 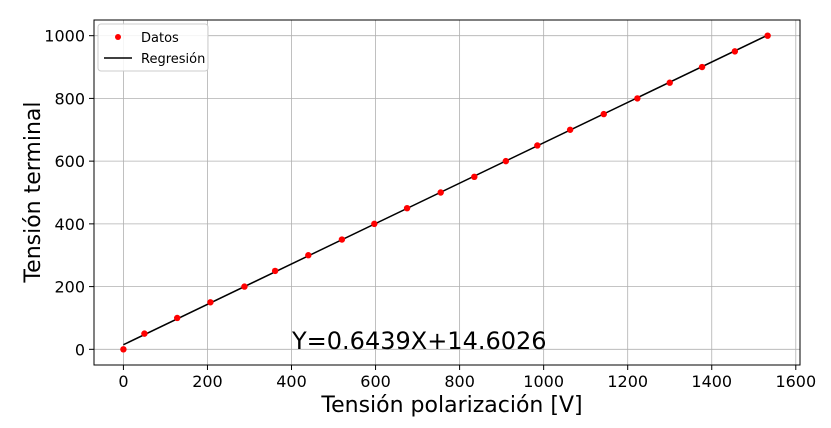 I want to click on legend-box, so click(x=153, y=47).